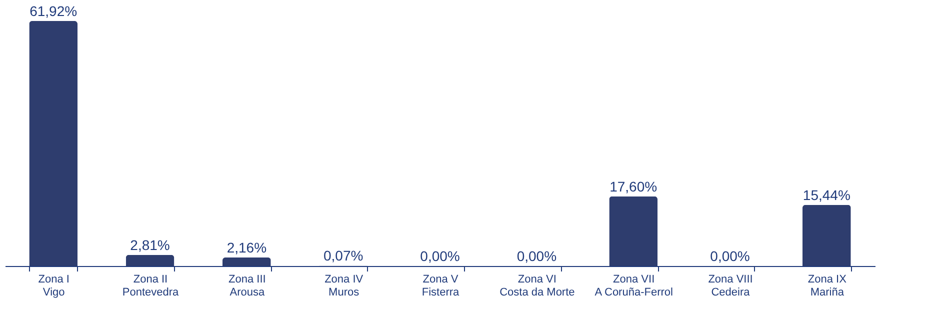 This screenshot has height=331, width=952. What do you see at coordinates (634, 186) in the screenshot?
I see `data-label: 17,60%` at bounding box center [634, 186].